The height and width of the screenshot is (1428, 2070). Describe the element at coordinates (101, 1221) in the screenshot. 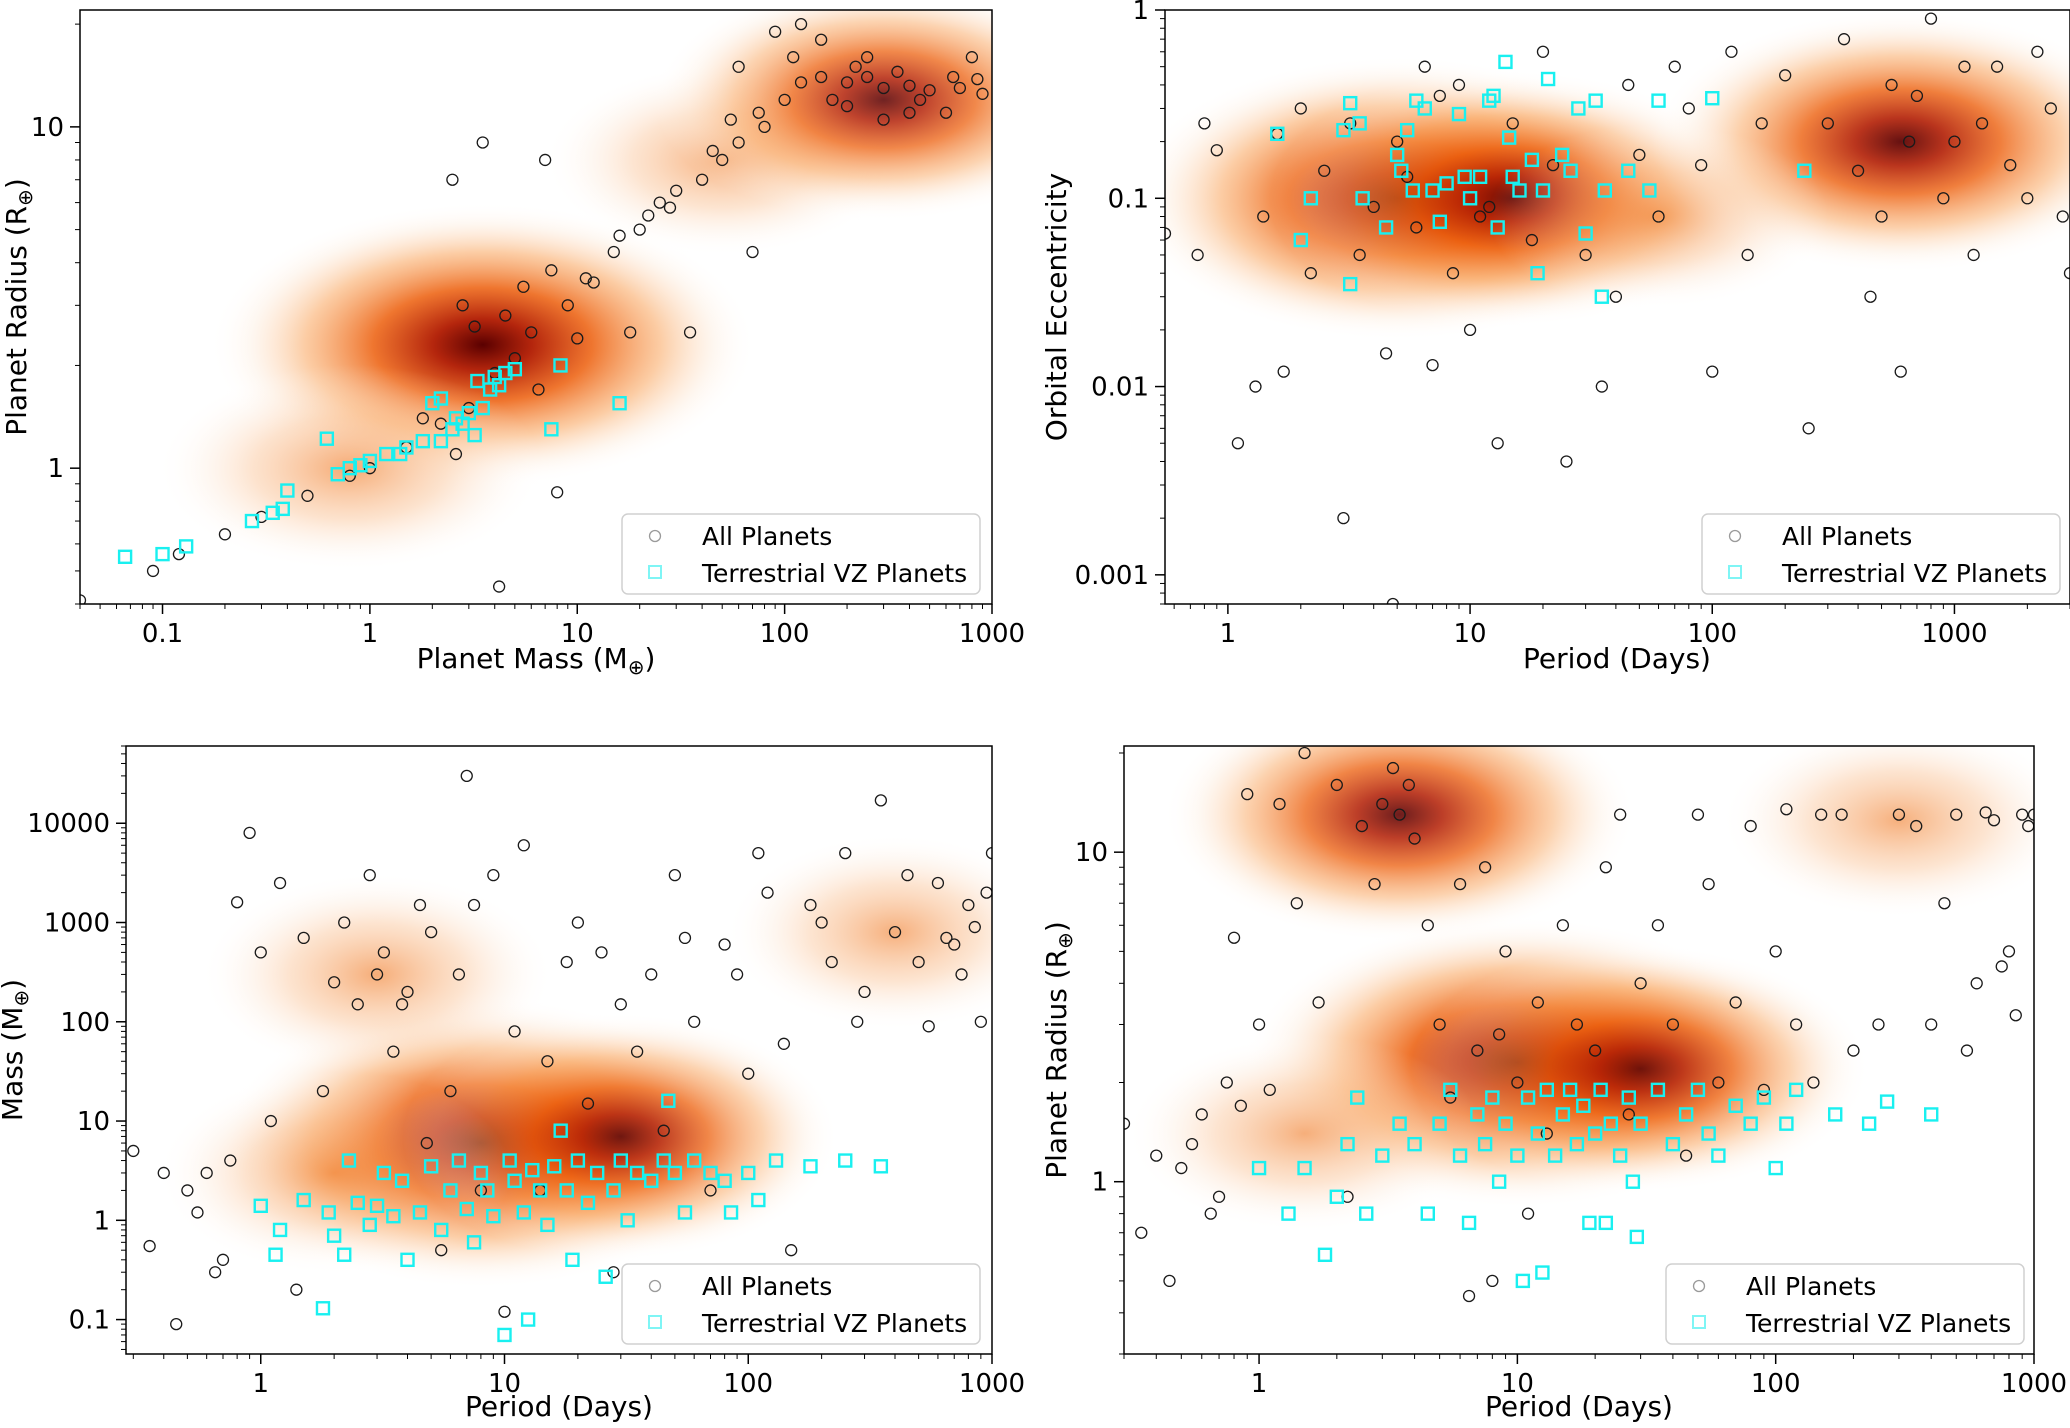

I see `y-tick-label: 1` at that location.